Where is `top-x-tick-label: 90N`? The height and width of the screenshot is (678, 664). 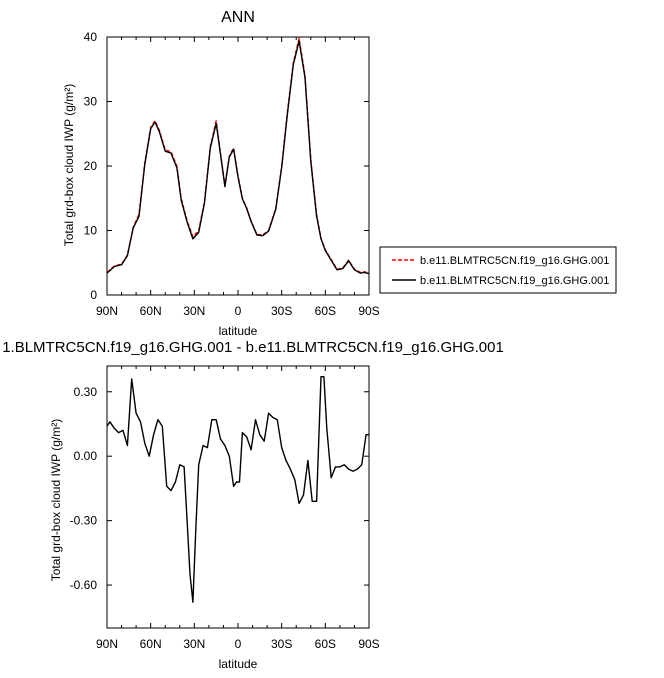 top-x-tick-label: 90N is located at coordinates (107, 311).